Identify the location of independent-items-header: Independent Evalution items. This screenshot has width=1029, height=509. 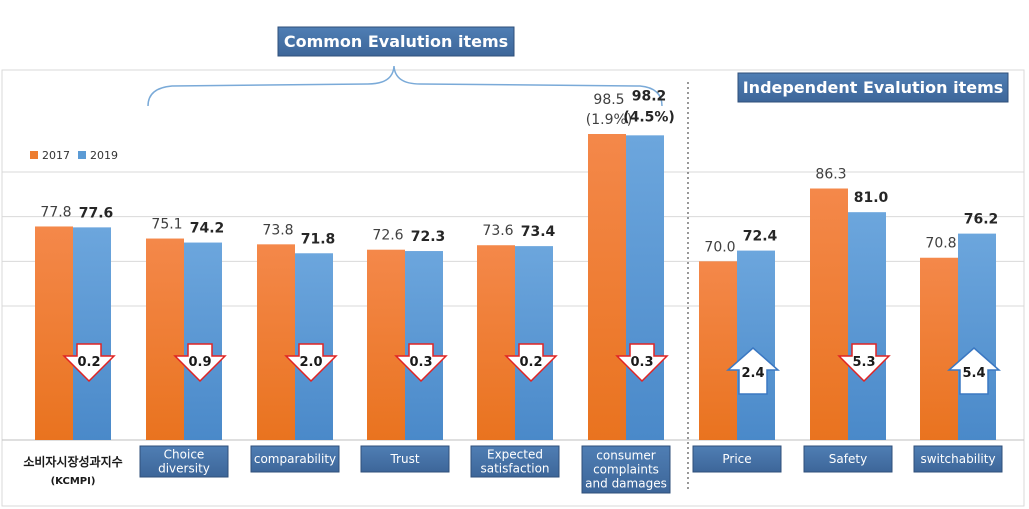
(873, 87).